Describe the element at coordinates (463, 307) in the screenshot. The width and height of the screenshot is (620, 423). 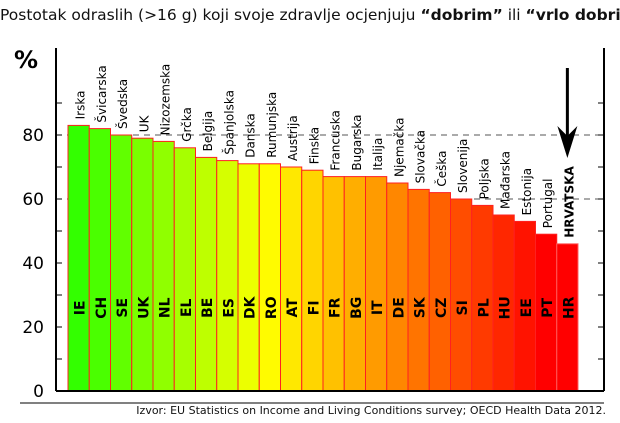
I see `code-label: SI` at that location.